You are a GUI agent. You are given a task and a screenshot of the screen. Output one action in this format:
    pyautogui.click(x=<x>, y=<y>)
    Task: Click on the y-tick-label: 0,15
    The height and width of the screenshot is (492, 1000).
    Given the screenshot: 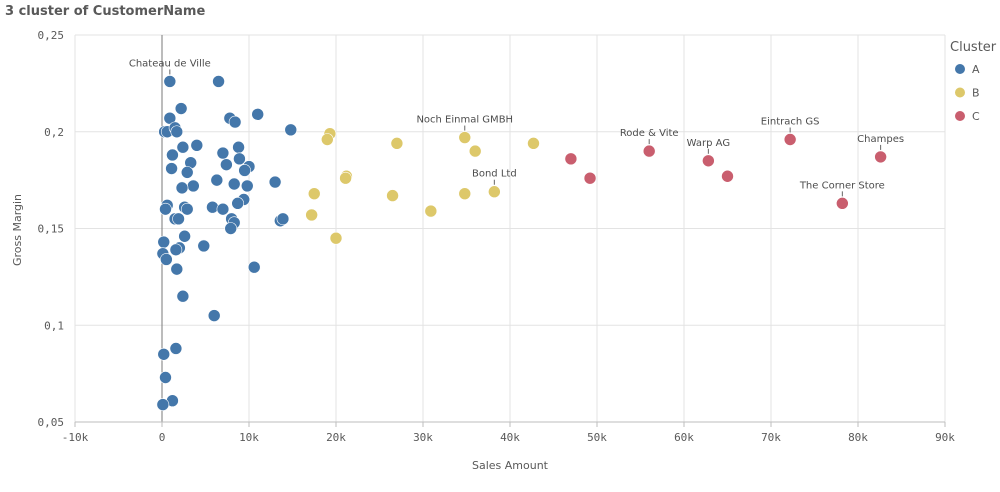 What is the action you would take?
    pyautogui.click(x=51, y=229)
    